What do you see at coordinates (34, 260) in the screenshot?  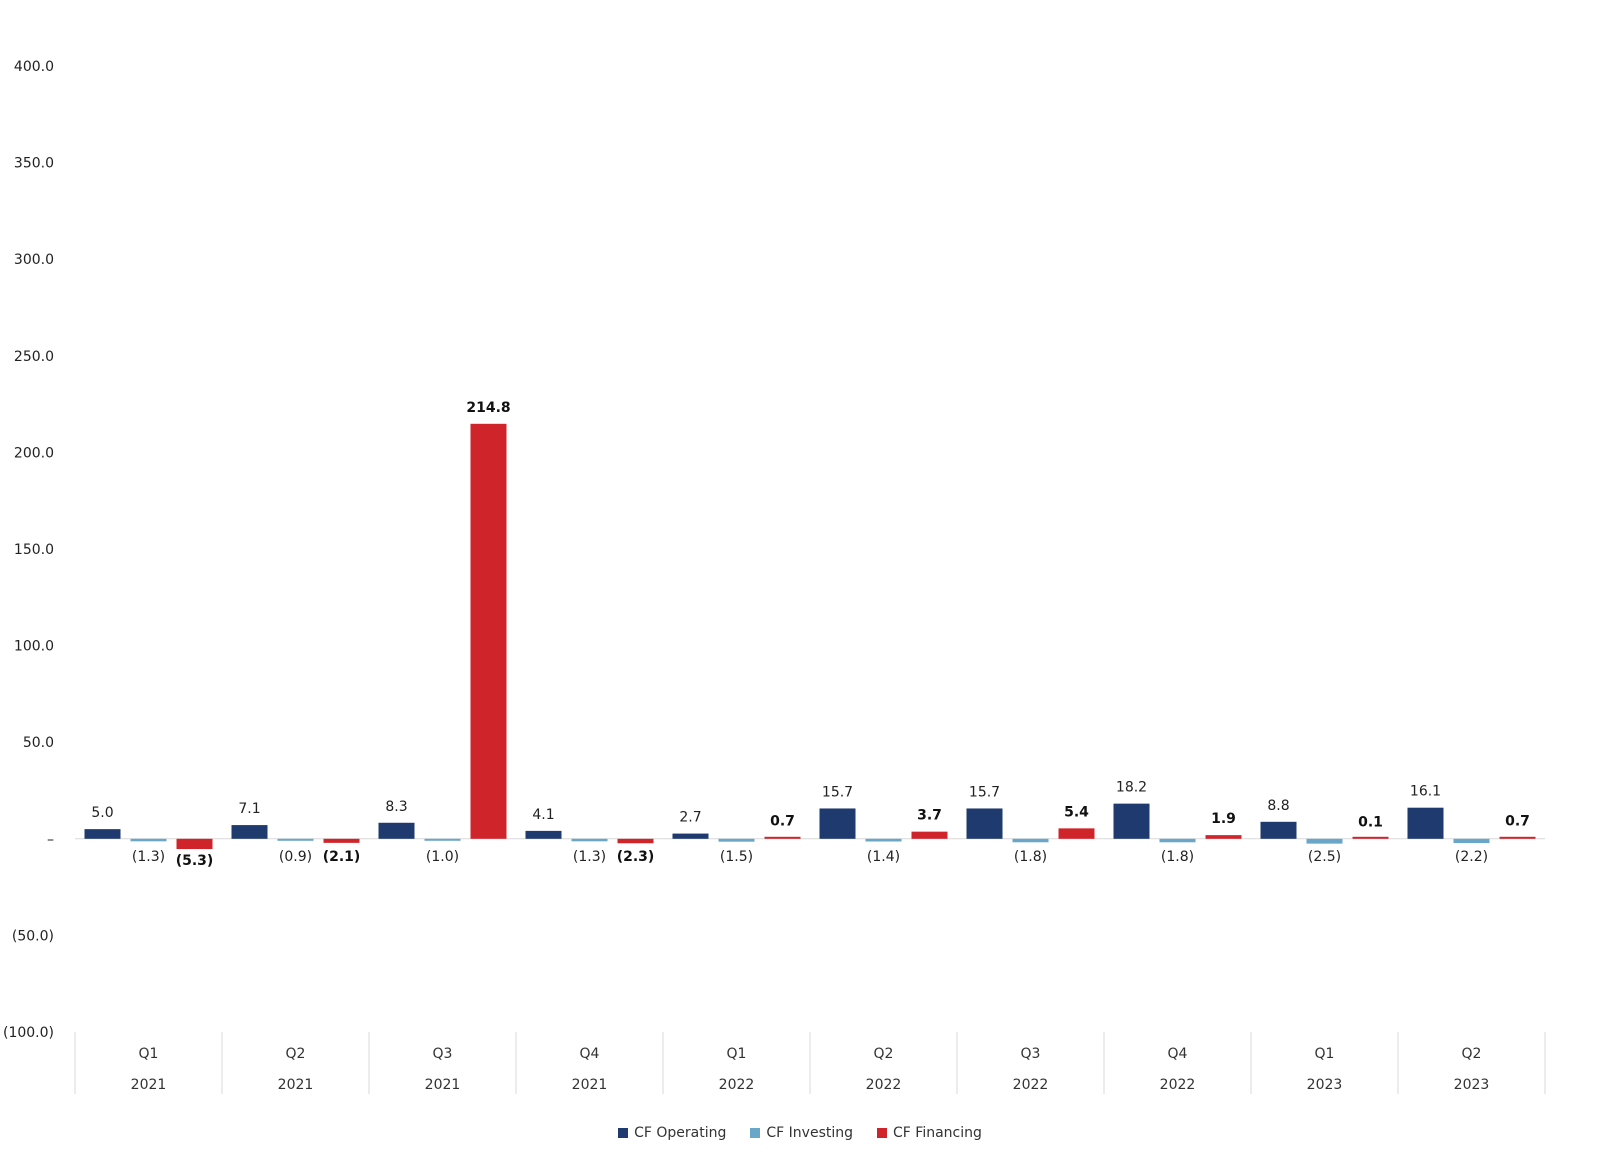 I see `y-tick-label: 300.0` at bounding box center [34, 260].